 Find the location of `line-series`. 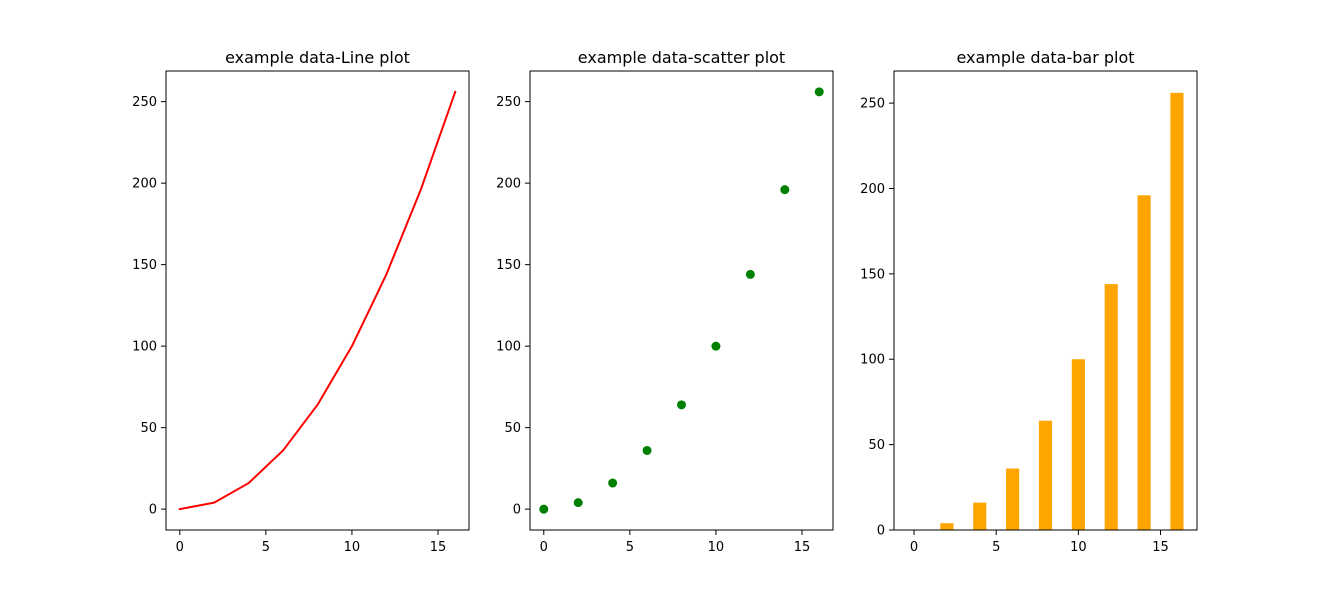

line-series is located at coordinates (317, 300).